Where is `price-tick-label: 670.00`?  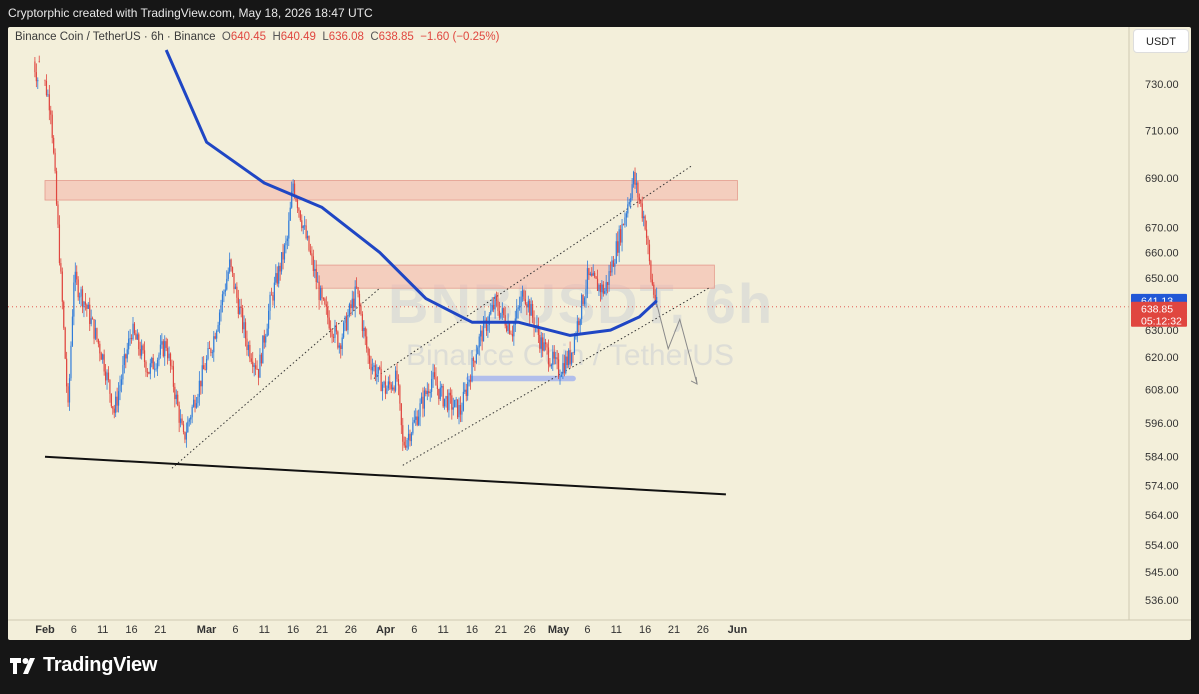 price-tick-label: 670.00 is located at coordinates (1162, 228).